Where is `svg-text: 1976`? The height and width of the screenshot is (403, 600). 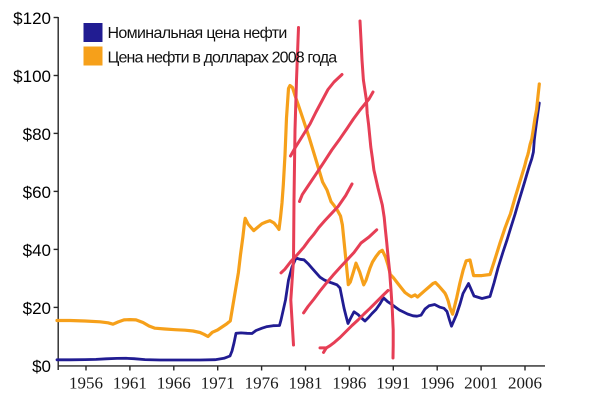 svg-text: 1976 is located at coordinates (262, 383).